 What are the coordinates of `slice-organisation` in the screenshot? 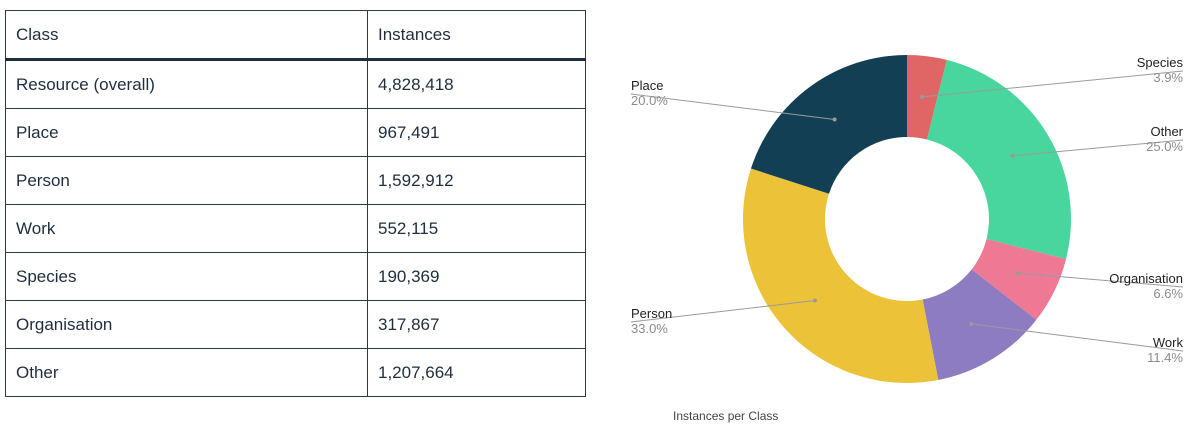 It's located at (1019, 279).